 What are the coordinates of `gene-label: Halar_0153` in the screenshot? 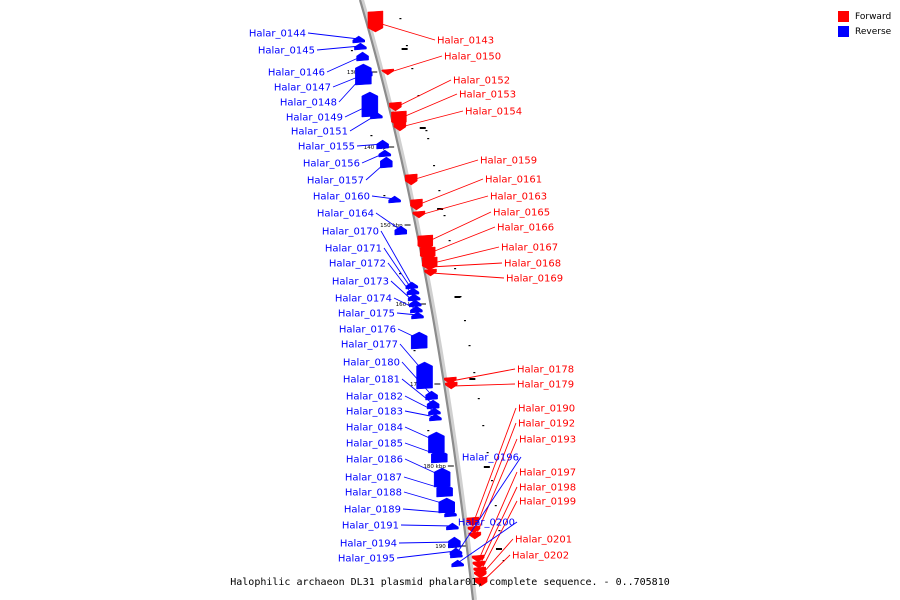 It's located at (487, 95).